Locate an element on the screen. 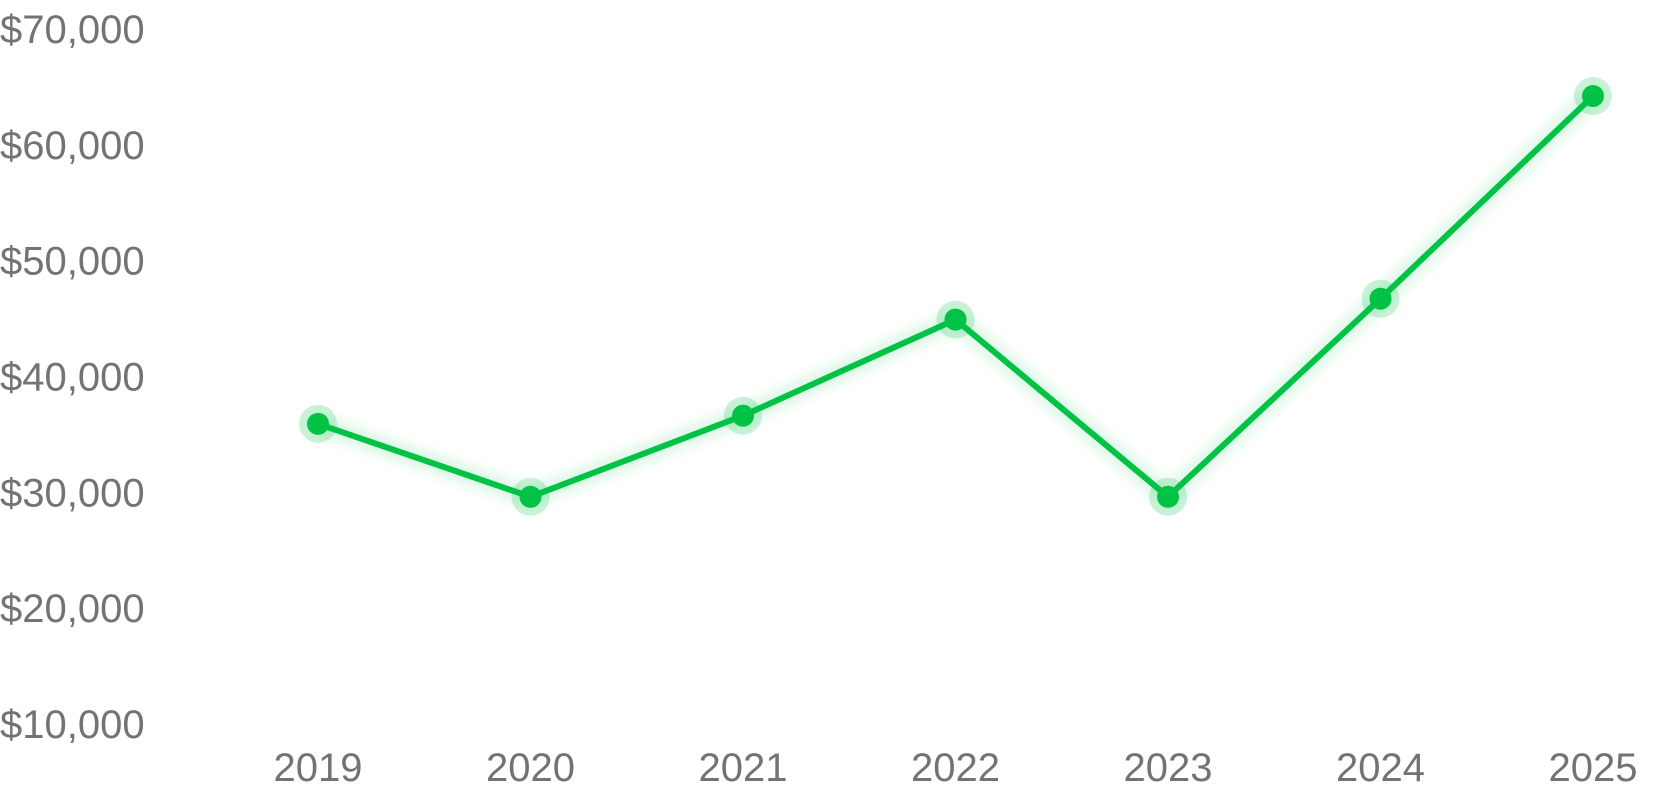  x-tick-label: 2021 is located at coordinates (743, 768).